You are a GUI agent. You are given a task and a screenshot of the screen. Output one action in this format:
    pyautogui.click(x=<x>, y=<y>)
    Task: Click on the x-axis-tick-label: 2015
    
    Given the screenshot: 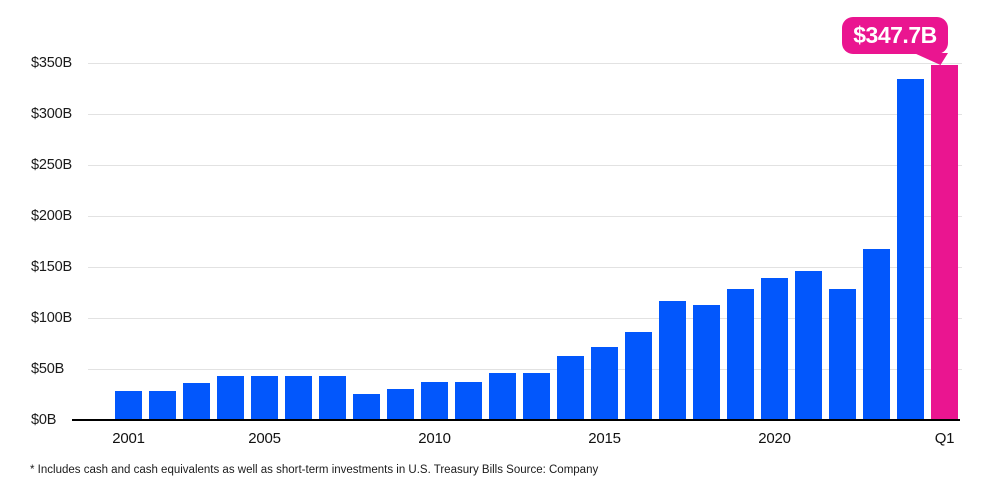 What is the action you would take?
    pyautogui.click(x=604, y=438)
    